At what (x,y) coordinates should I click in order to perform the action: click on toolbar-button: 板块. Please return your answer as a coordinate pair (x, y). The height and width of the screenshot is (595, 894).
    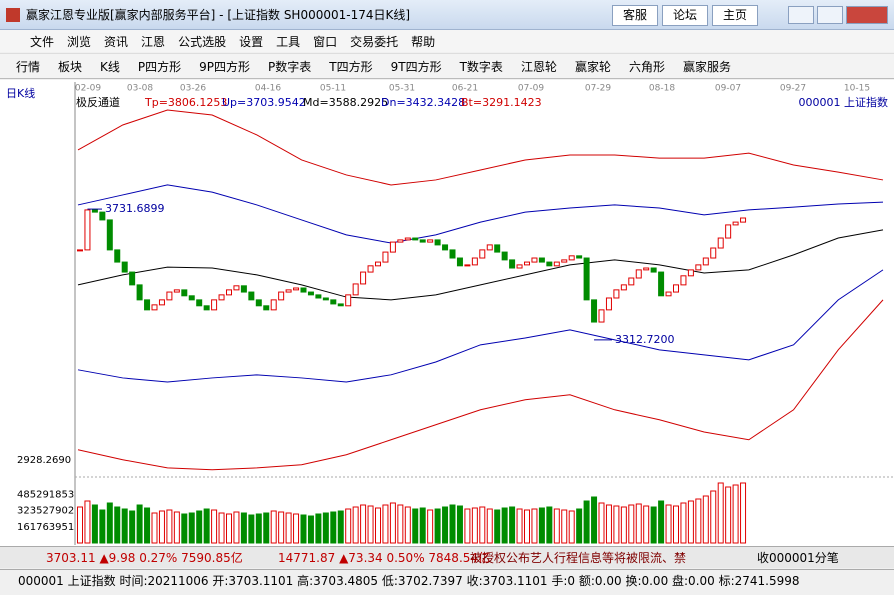
    Looking at the image, I should click on (70, 66).